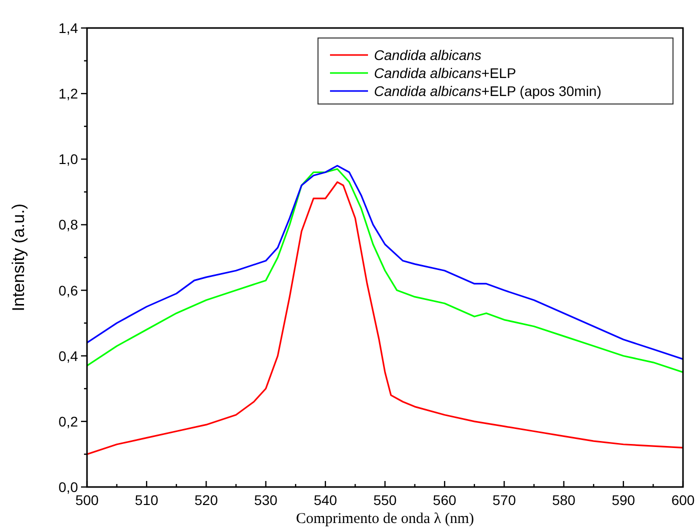 This screenshot has width=698, height=527. What do you see at coordinates (68, 290) in the screenshot?
I see `y-tick-label: 0,6` at bounding box center [68, 290].